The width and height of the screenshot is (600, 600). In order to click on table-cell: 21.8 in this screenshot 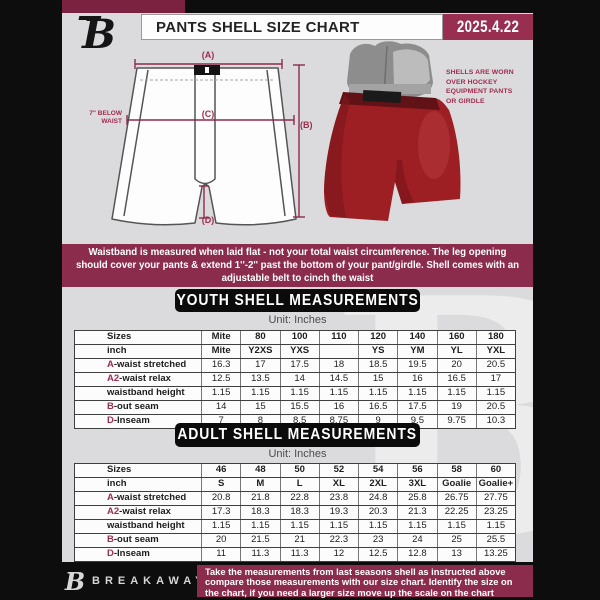, I will do `click(259, 498)`.